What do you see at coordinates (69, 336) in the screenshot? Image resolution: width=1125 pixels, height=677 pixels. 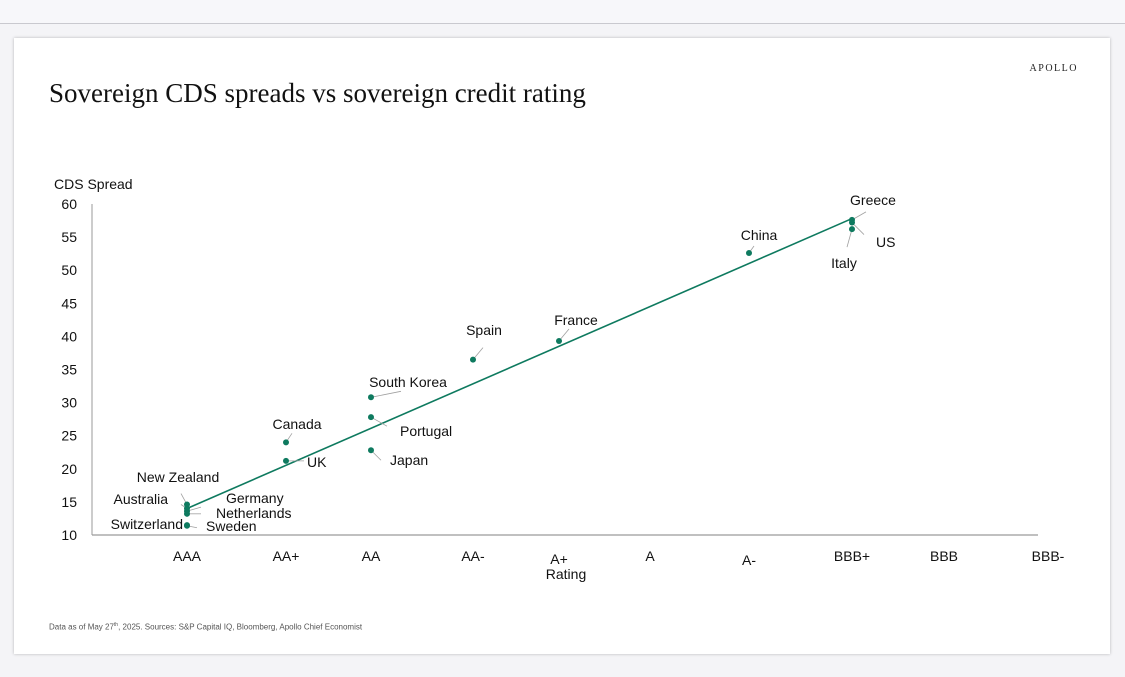 I see `y-tick-label: 40` at bounding box center [69, 336].